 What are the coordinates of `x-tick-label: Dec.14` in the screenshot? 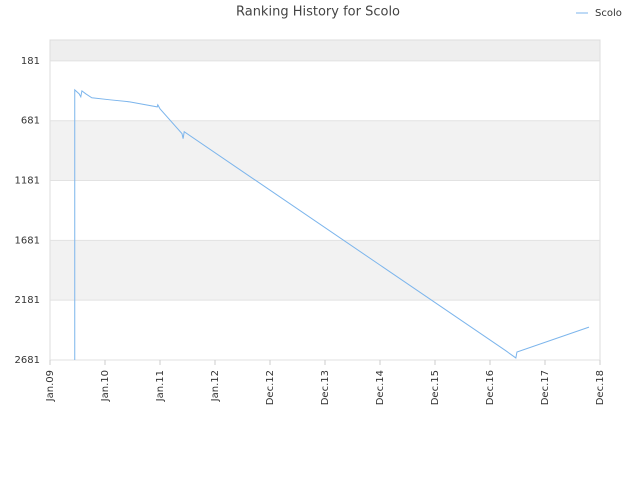 It's located at (380, 387).